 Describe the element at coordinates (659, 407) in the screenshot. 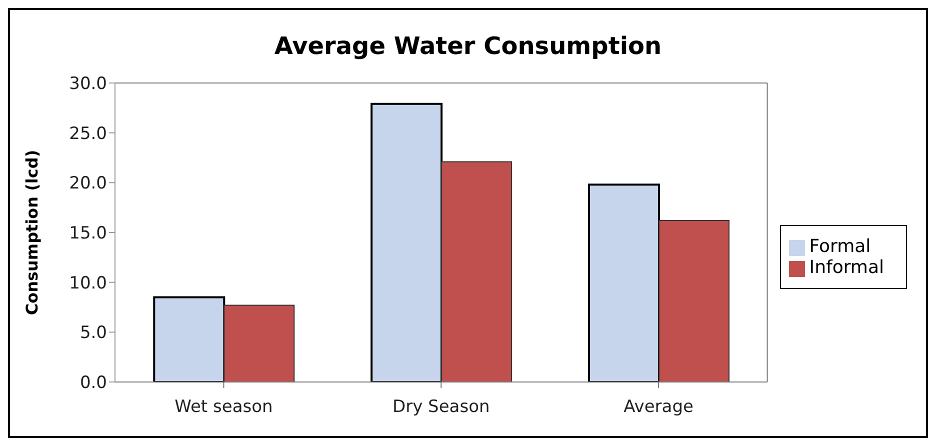

I see `x-tick-label: Average` at that location.